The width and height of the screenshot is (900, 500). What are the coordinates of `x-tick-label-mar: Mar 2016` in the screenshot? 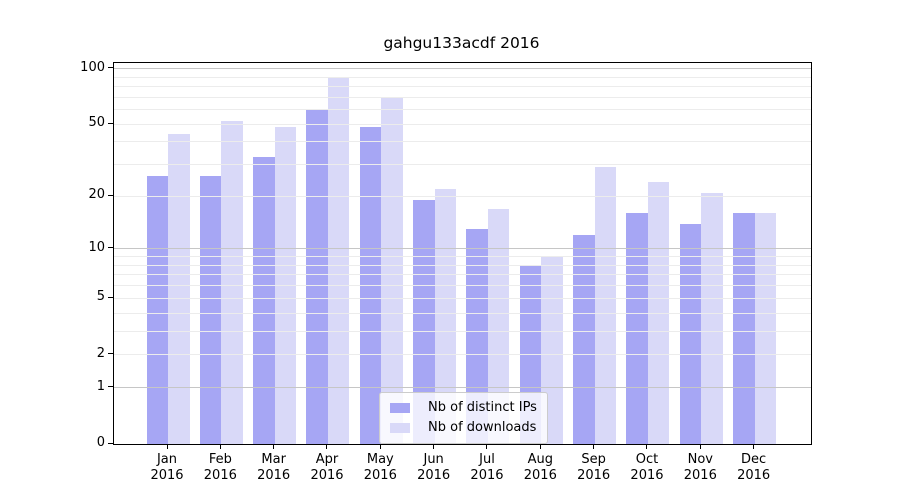 It's located at (274, 467).